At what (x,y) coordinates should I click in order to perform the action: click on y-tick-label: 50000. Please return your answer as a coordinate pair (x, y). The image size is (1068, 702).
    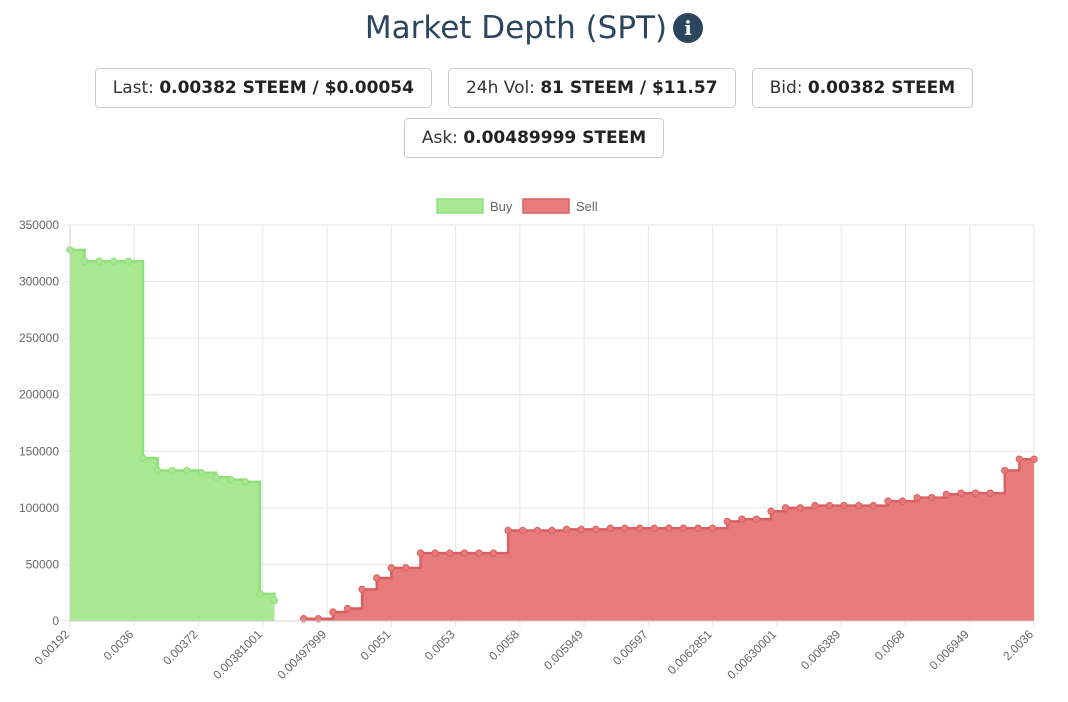
    Looking at the image, I should click on (43, 564).